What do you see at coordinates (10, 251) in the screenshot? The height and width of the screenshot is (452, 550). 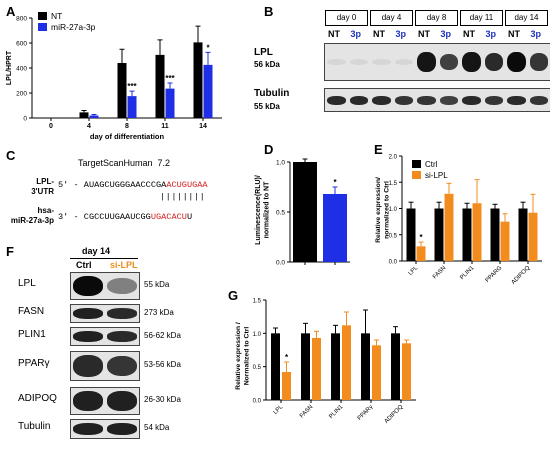 I see `panel-letter-f: F` at bounding box center [10, 251].